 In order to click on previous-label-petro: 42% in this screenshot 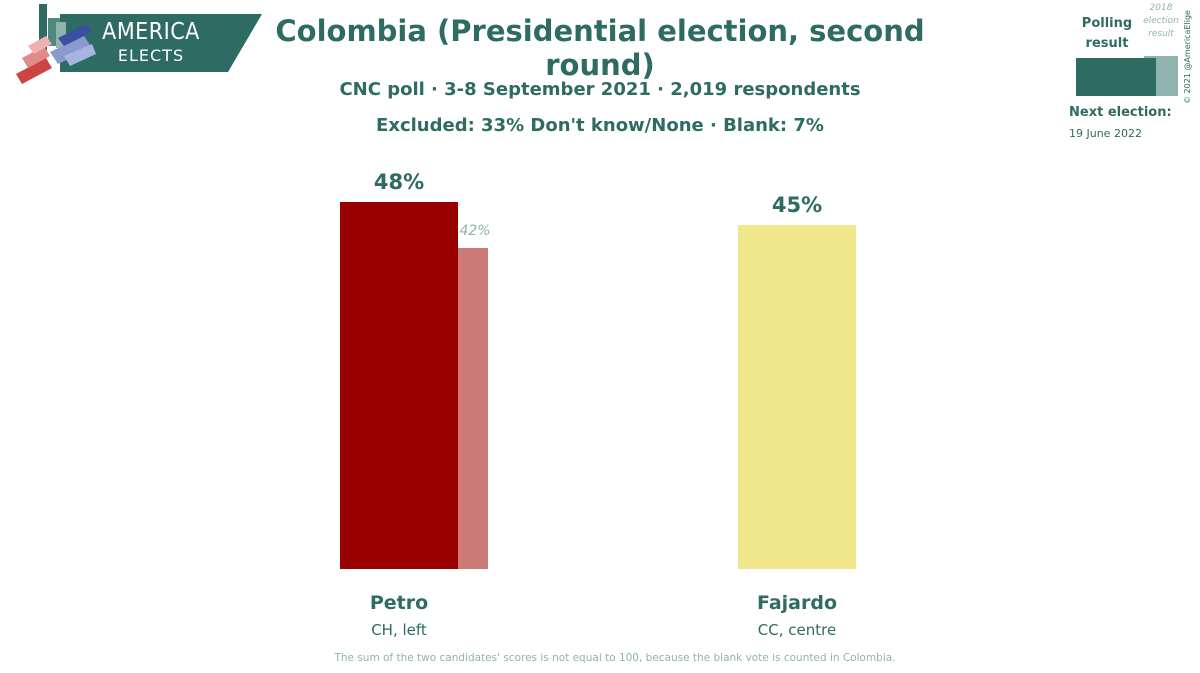, I will do `click(475, 230)`.